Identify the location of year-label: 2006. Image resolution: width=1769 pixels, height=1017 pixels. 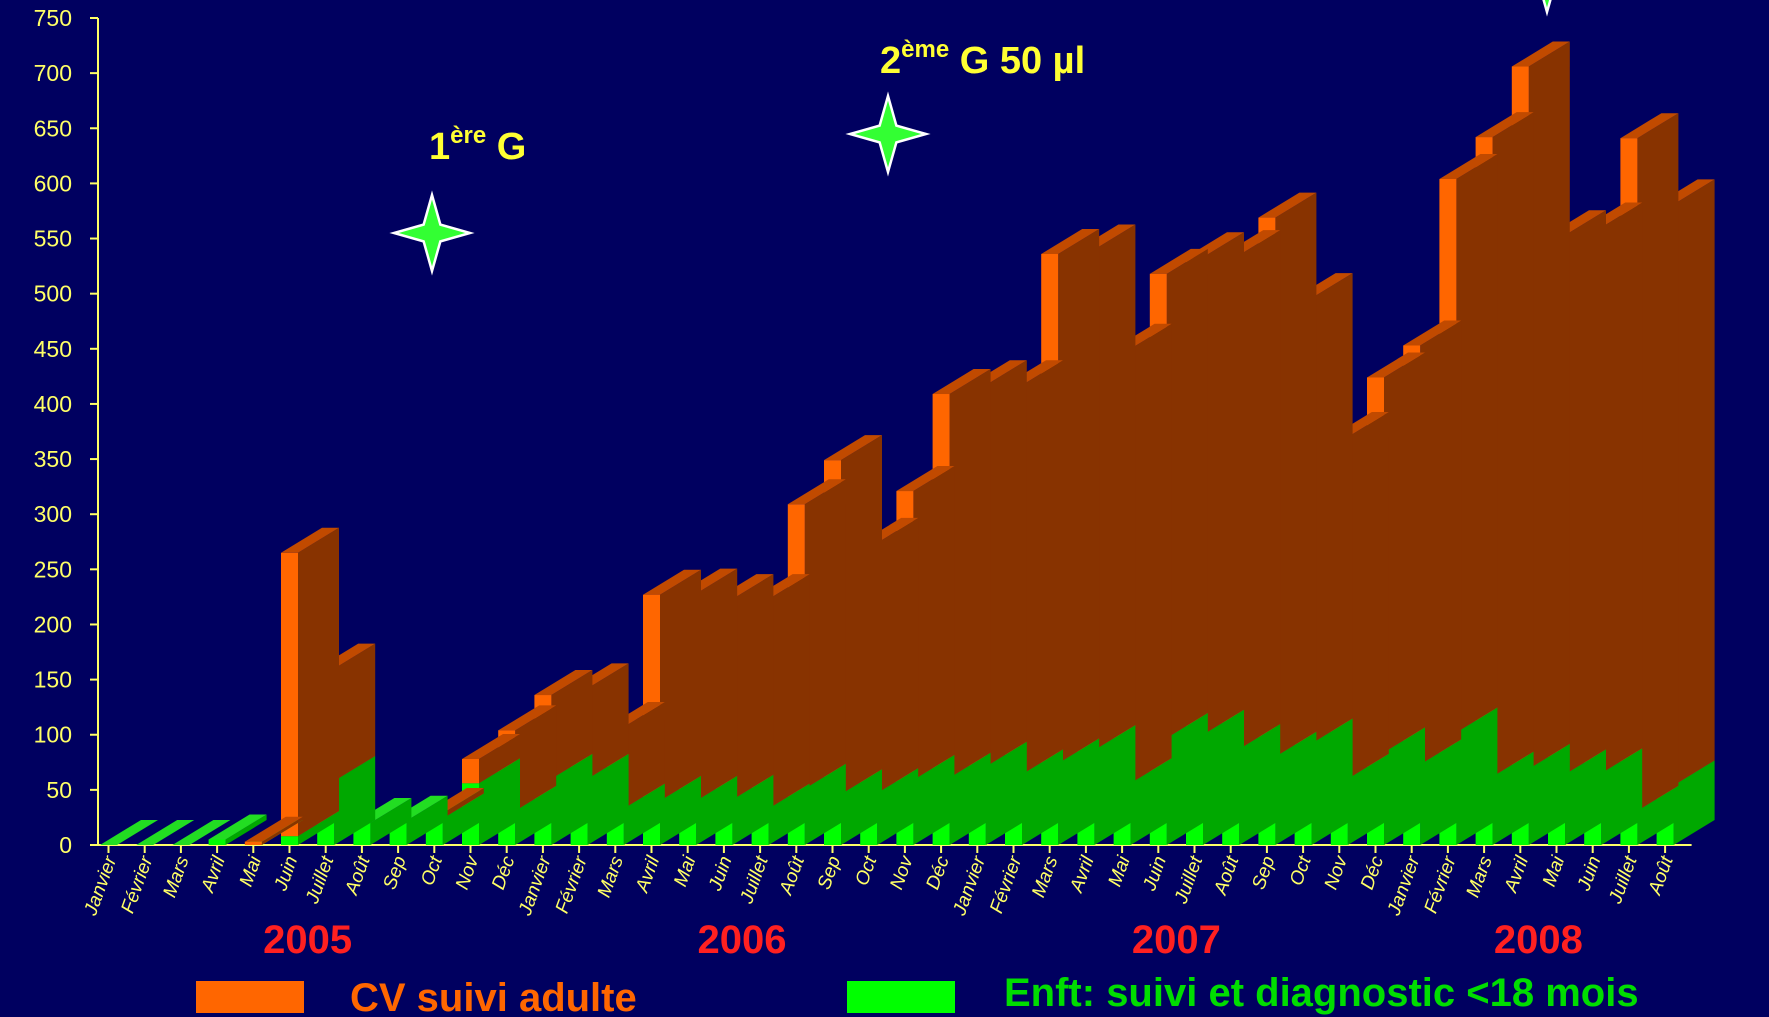
(742, 940).